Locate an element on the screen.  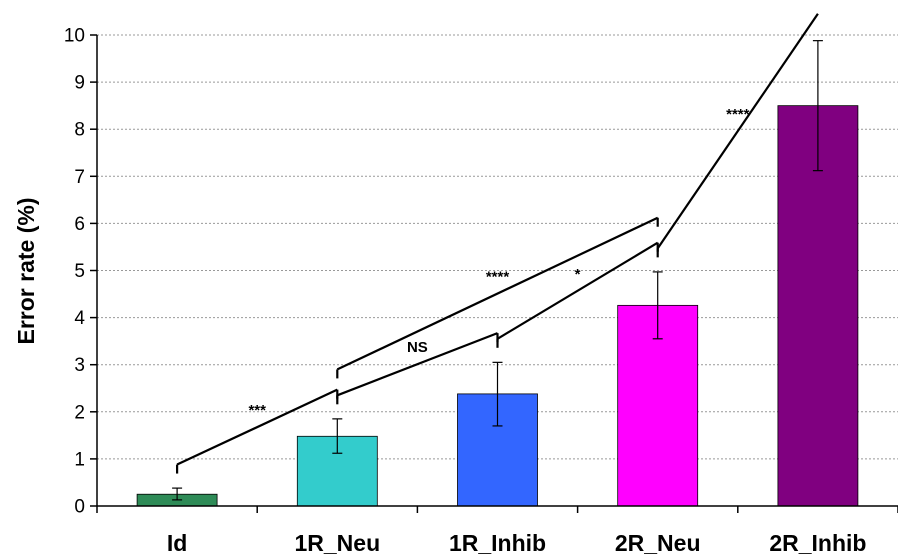
y-axis-title: Error rate (%) is located at coordinates (26, 271).